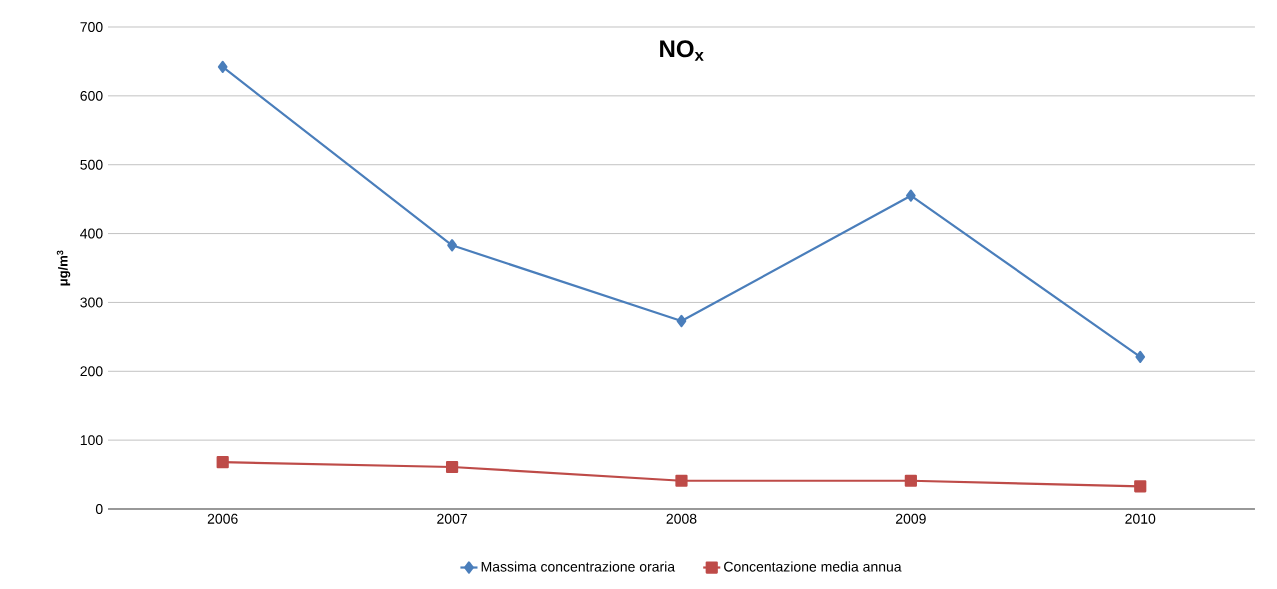 This screenshot has width=1277, height=589. I want to click on y-tick-label: 100, so click(91, 440).